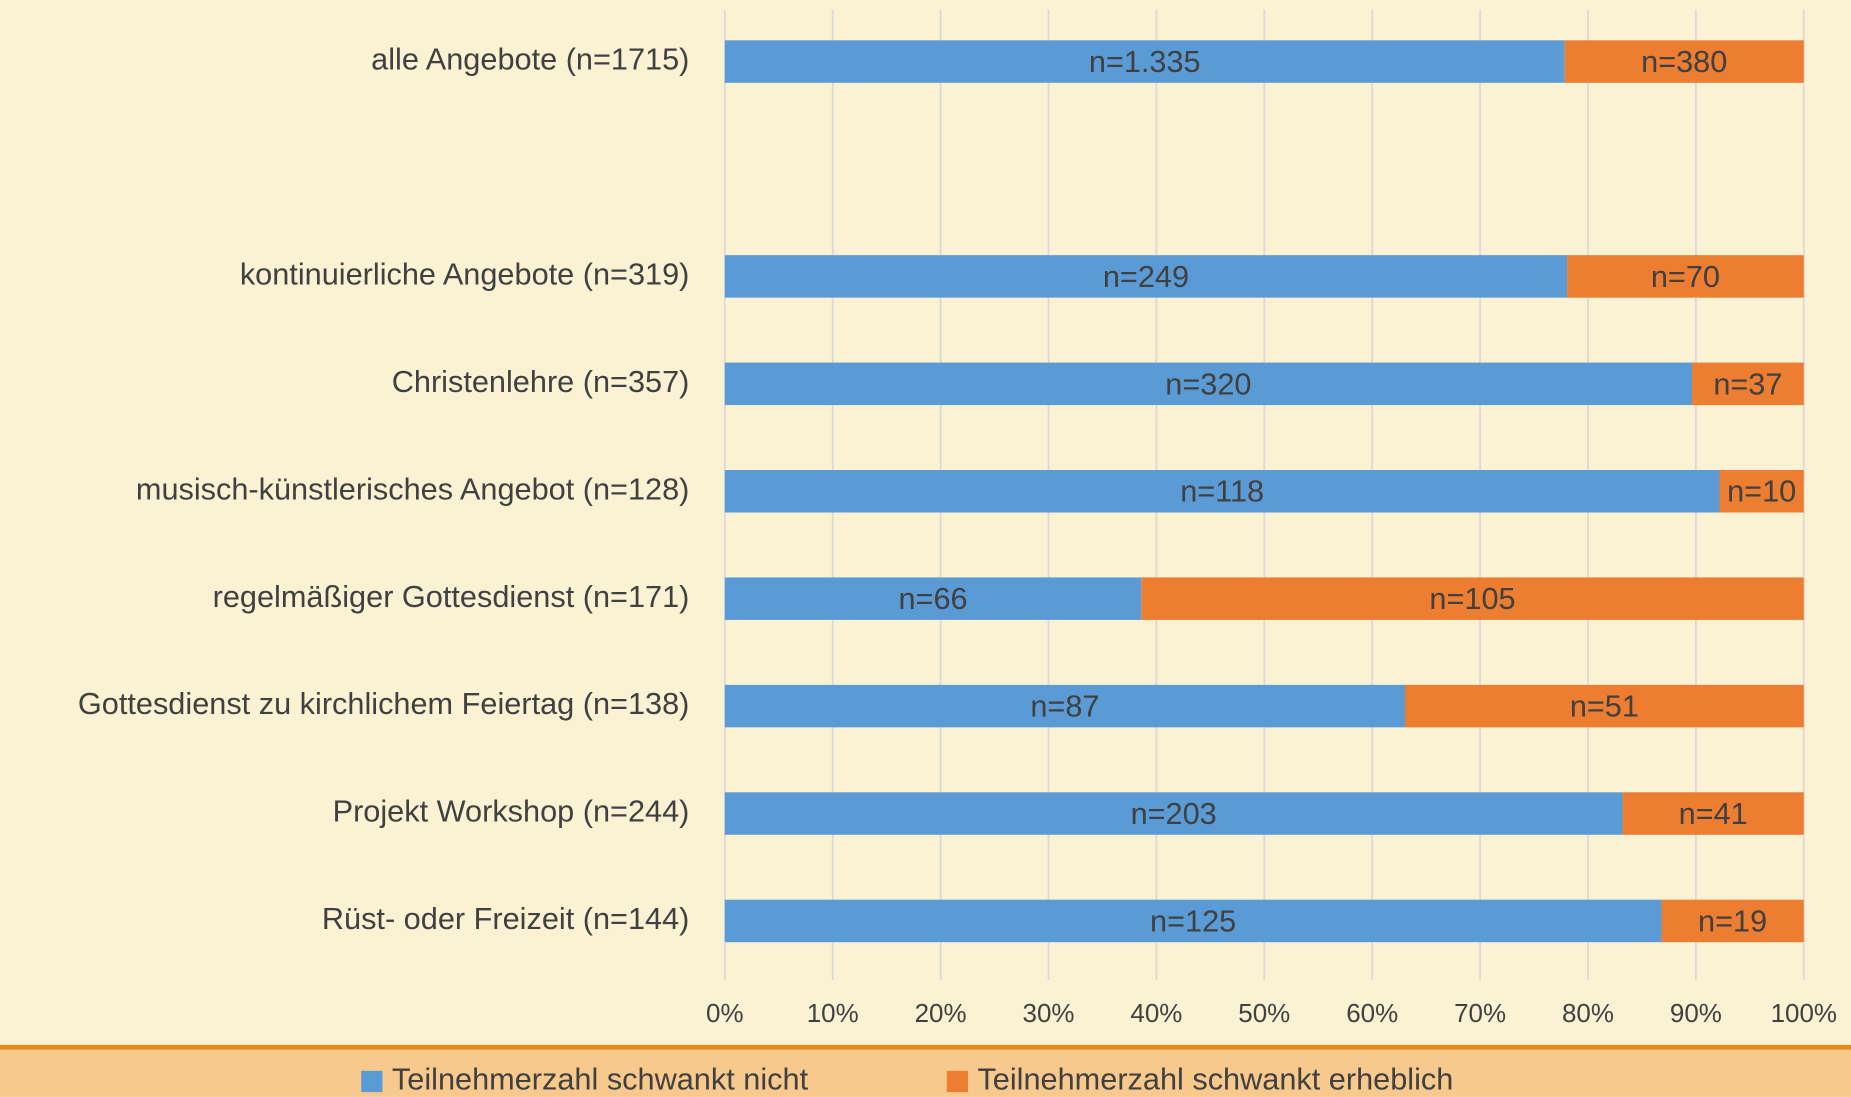  I want to click on x-tick-label: 50%, so click(1264, 1013).